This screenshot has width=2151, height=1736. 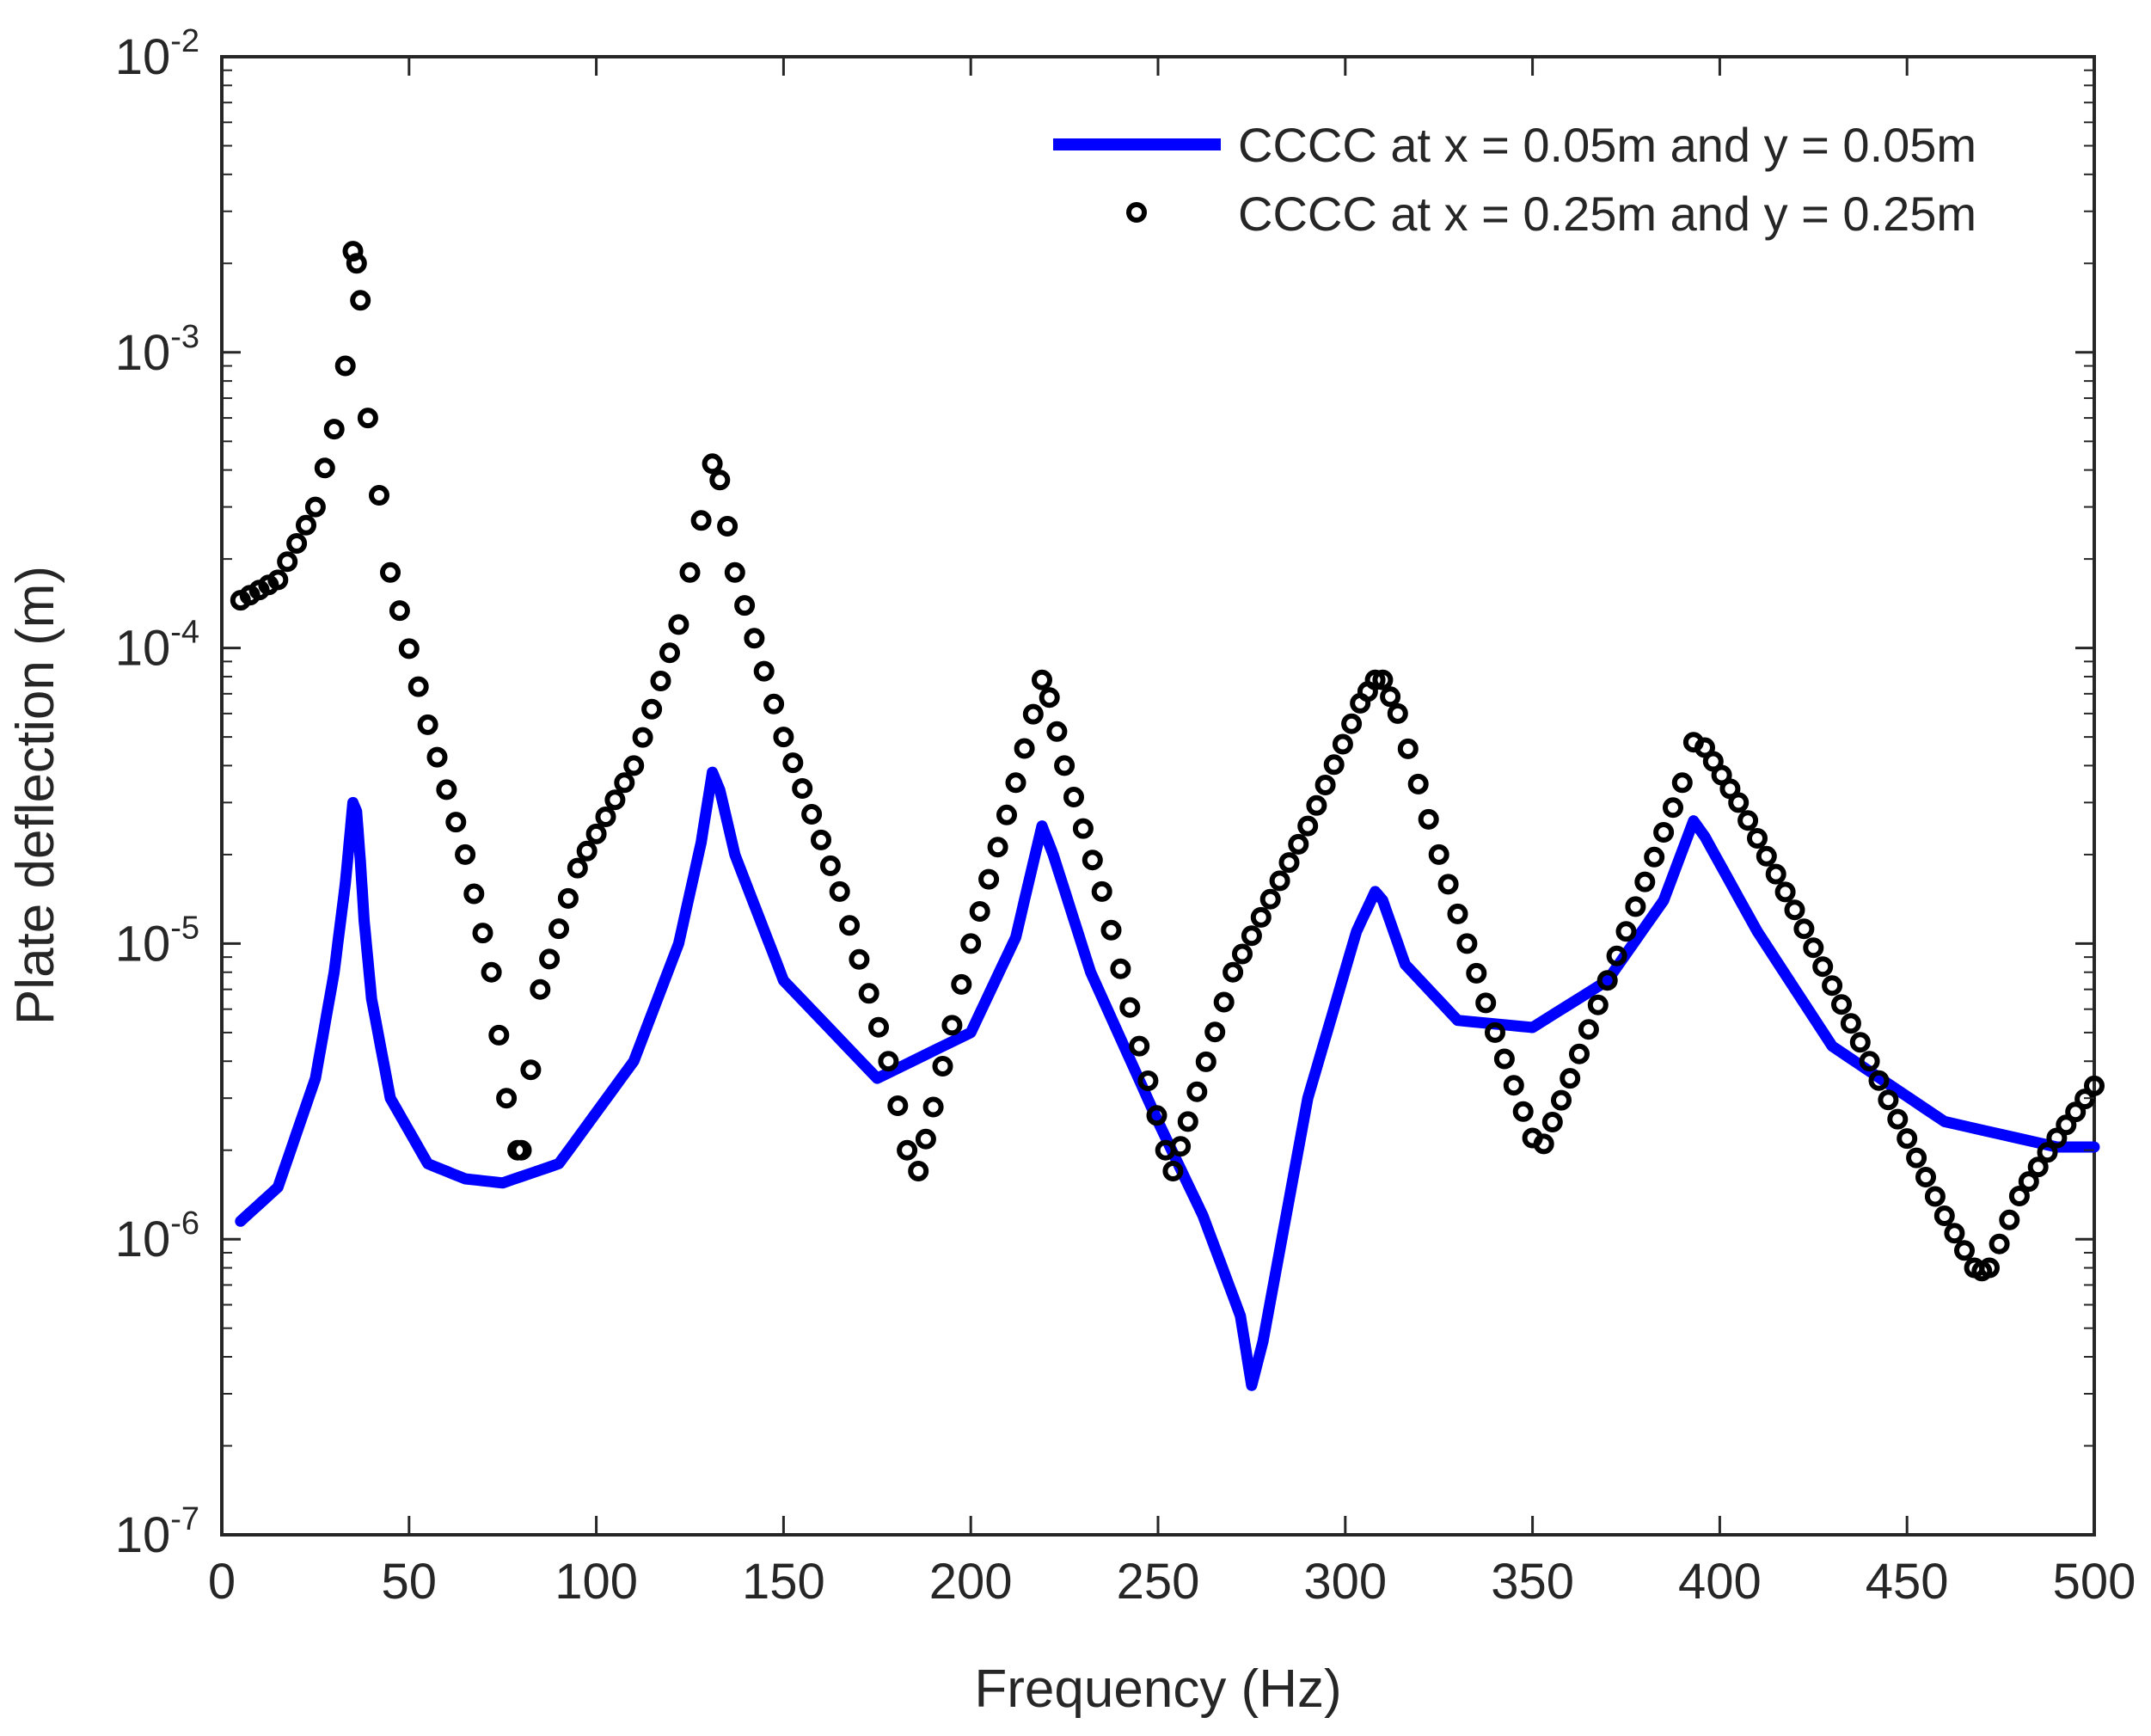 I want to click on x-tick-label: 150, so click(x=783, y=1582).